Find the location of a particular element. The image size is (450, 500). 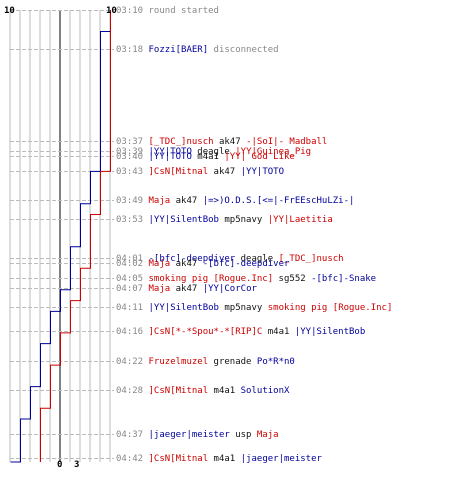

series-line-red is located at coordinates (75, 236).